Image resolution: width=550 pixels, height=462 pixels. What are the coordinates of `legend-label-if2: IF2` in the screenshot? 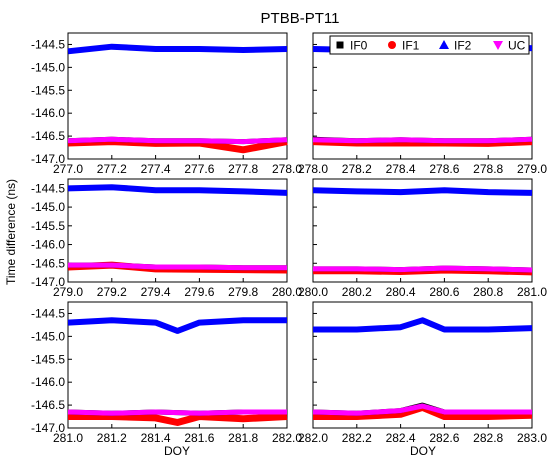 It's located at (463, 46).